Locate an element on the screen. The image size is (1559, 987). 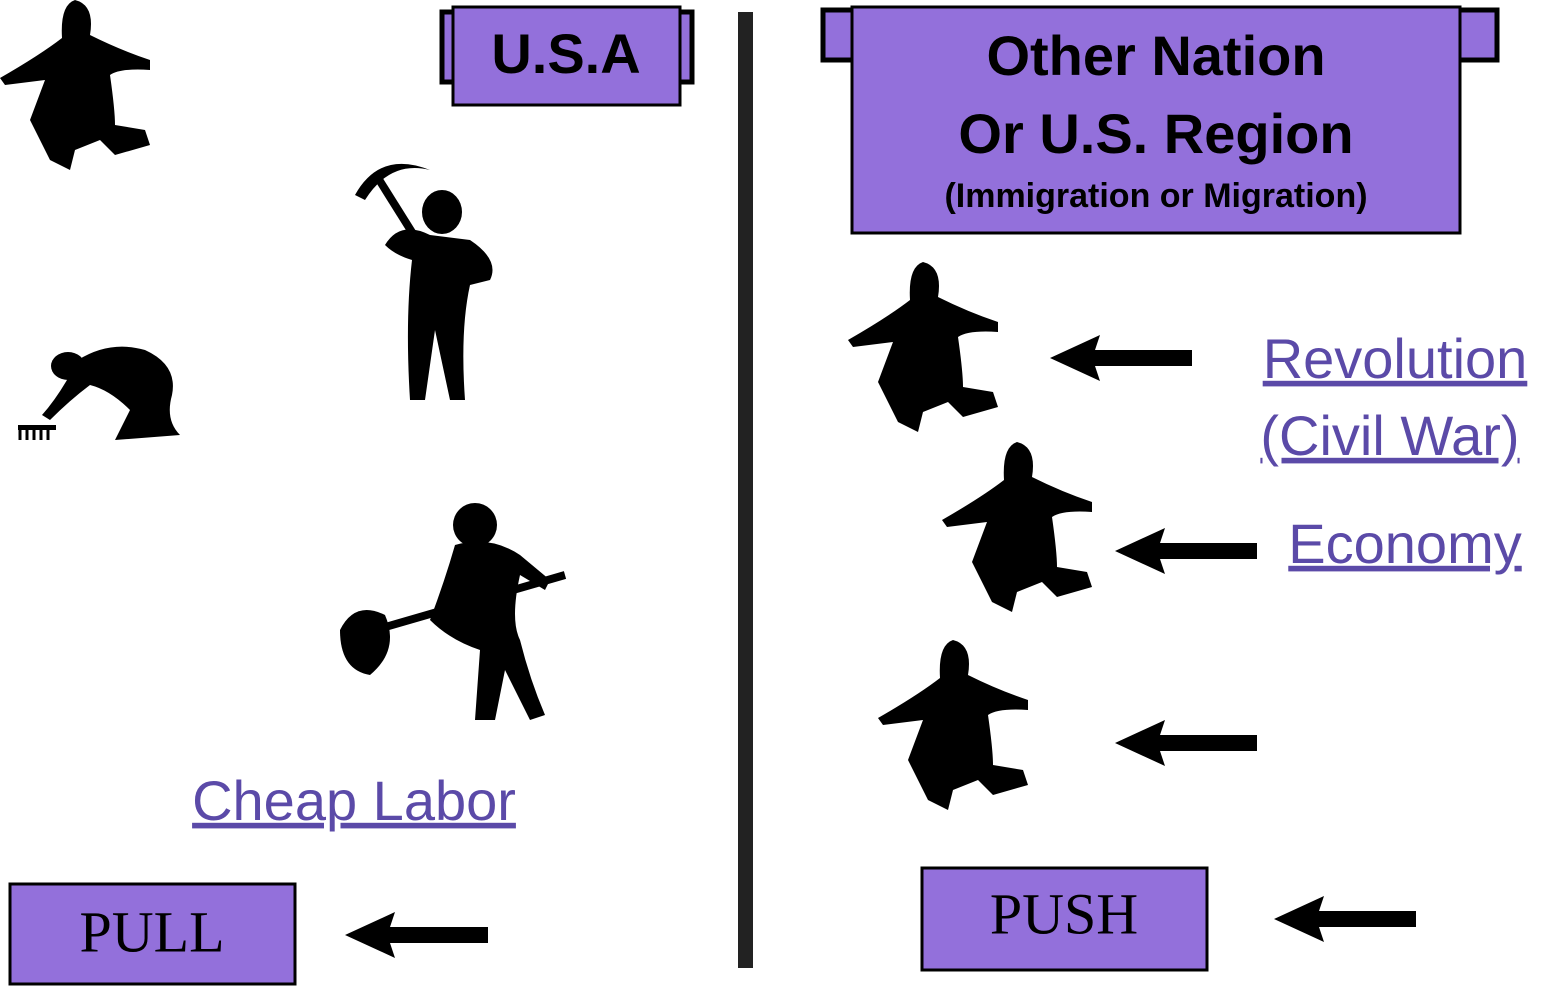
pull-link: Cheap Labor is located at coordinates (354, 800).